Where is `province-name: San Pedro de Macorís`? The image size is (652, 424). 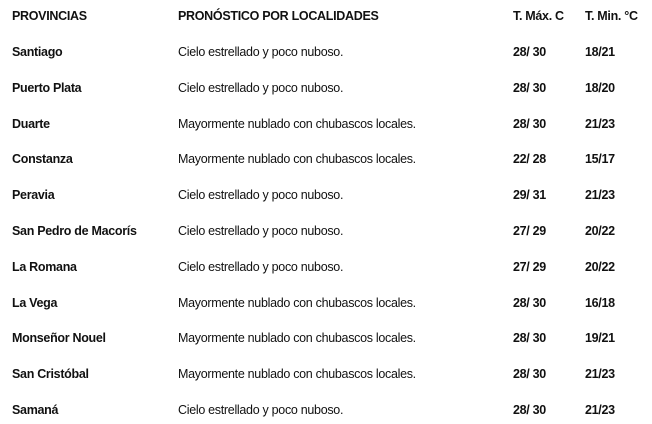 province-name: San Pedro de Macorís is located at coordinates (74, 231).